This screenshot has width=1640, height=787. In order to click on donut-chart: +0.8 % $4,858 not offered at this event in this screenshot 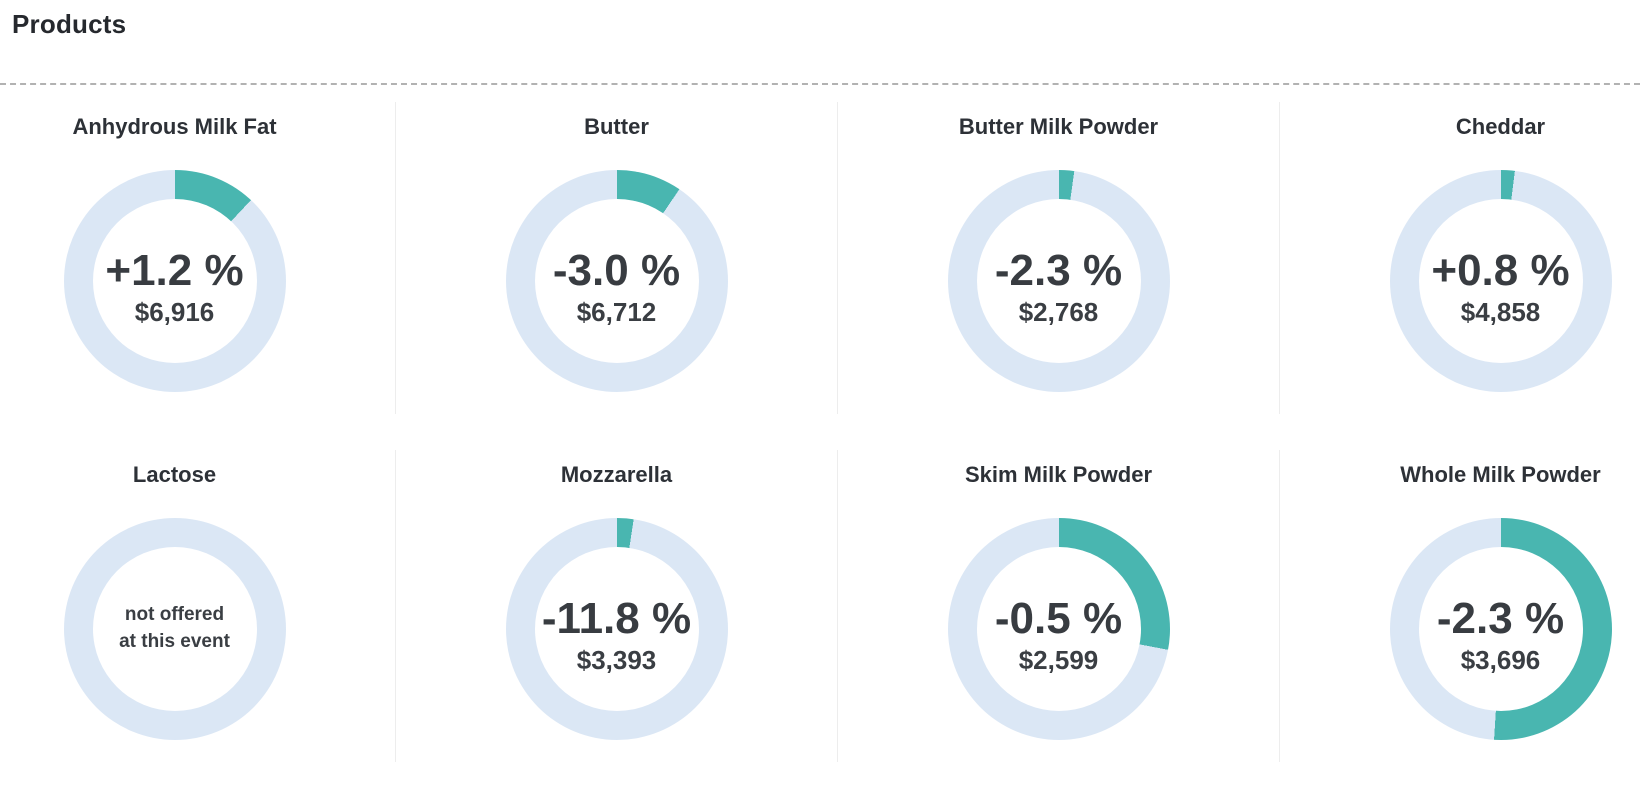, I will do `click(1500, 281)`.